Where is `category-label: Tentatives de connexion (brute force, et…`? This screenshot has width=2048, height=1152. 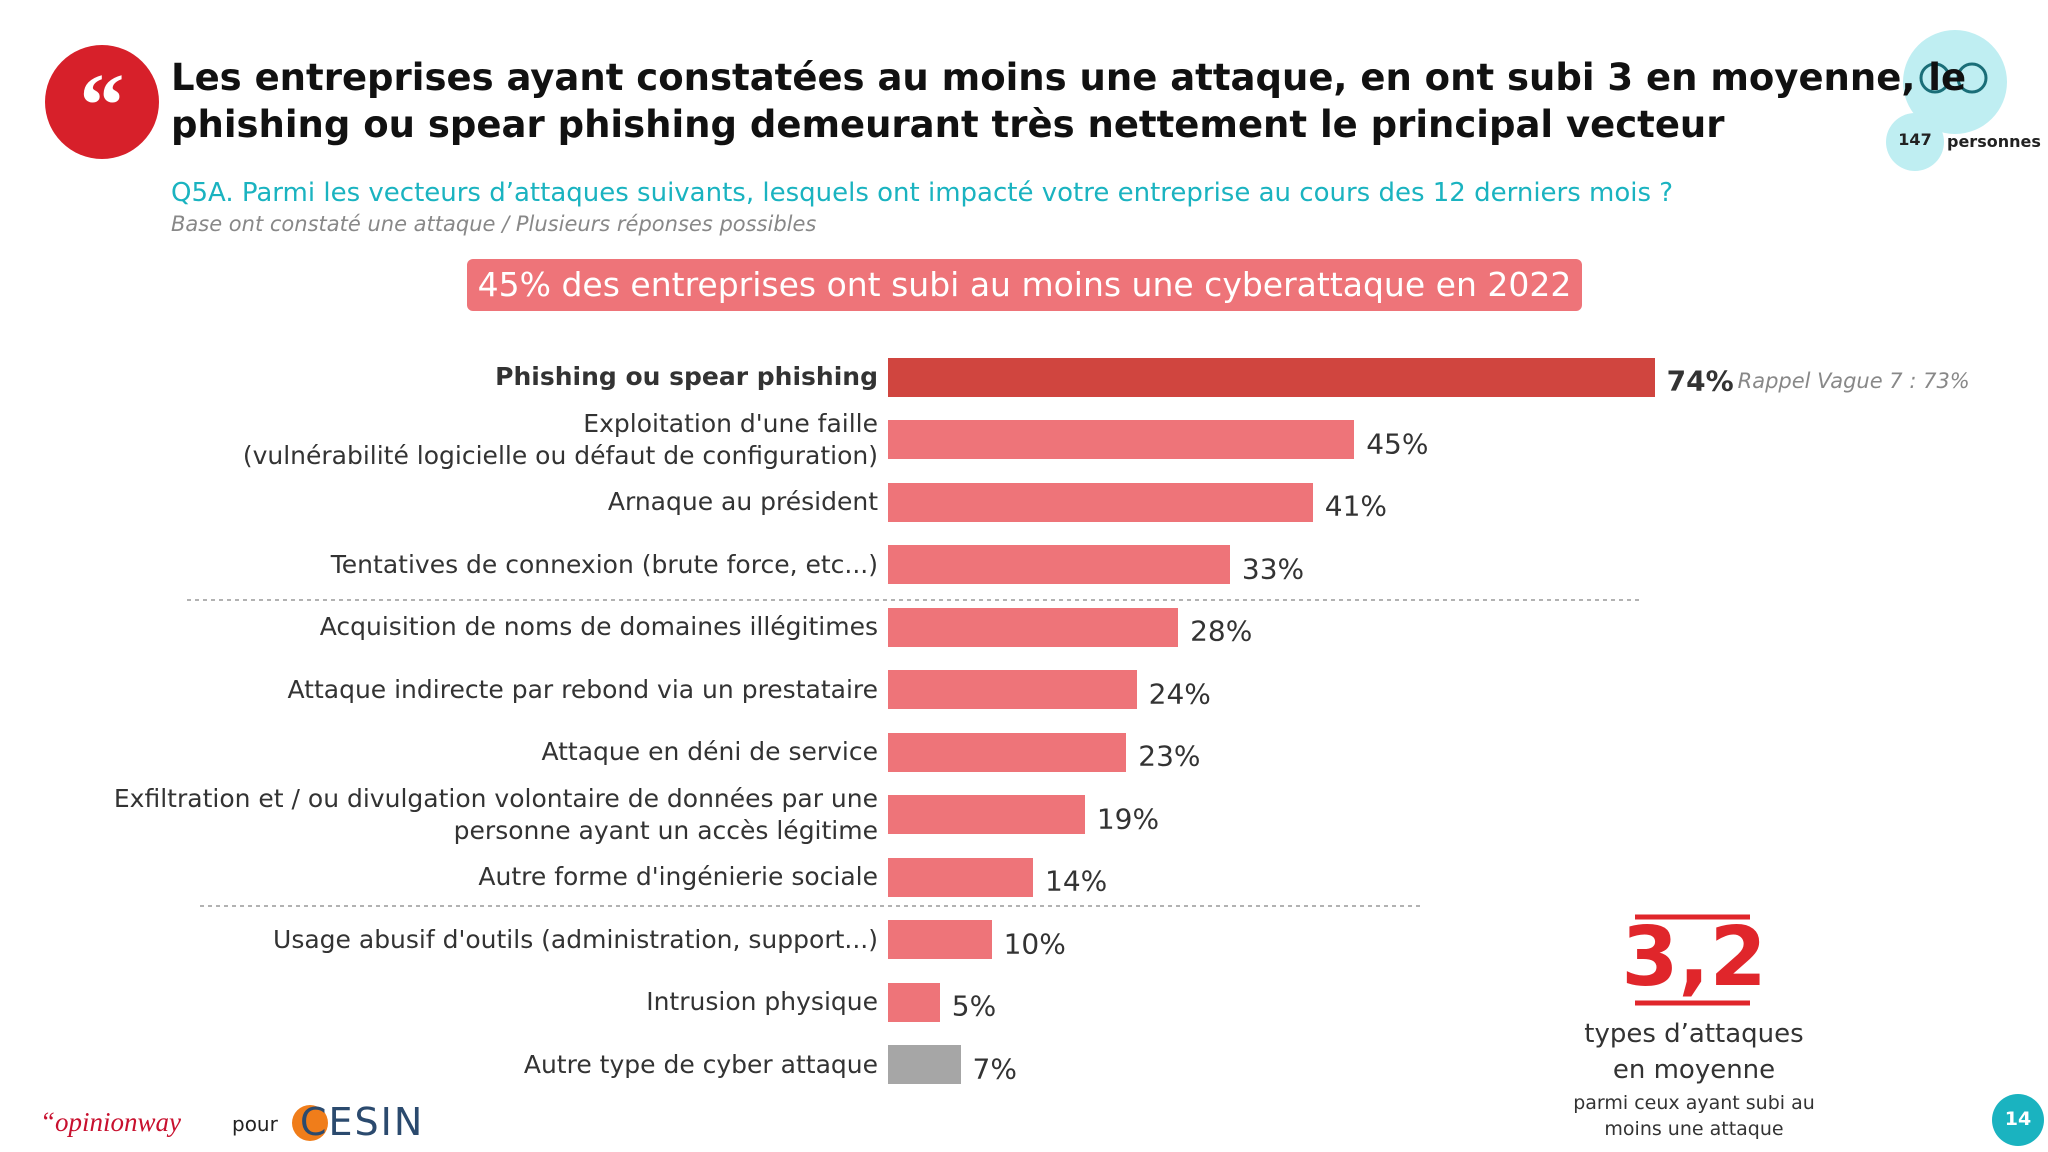 category-label: Tentatives de connexion (brute force, et… is located at coordinates (604, 564).